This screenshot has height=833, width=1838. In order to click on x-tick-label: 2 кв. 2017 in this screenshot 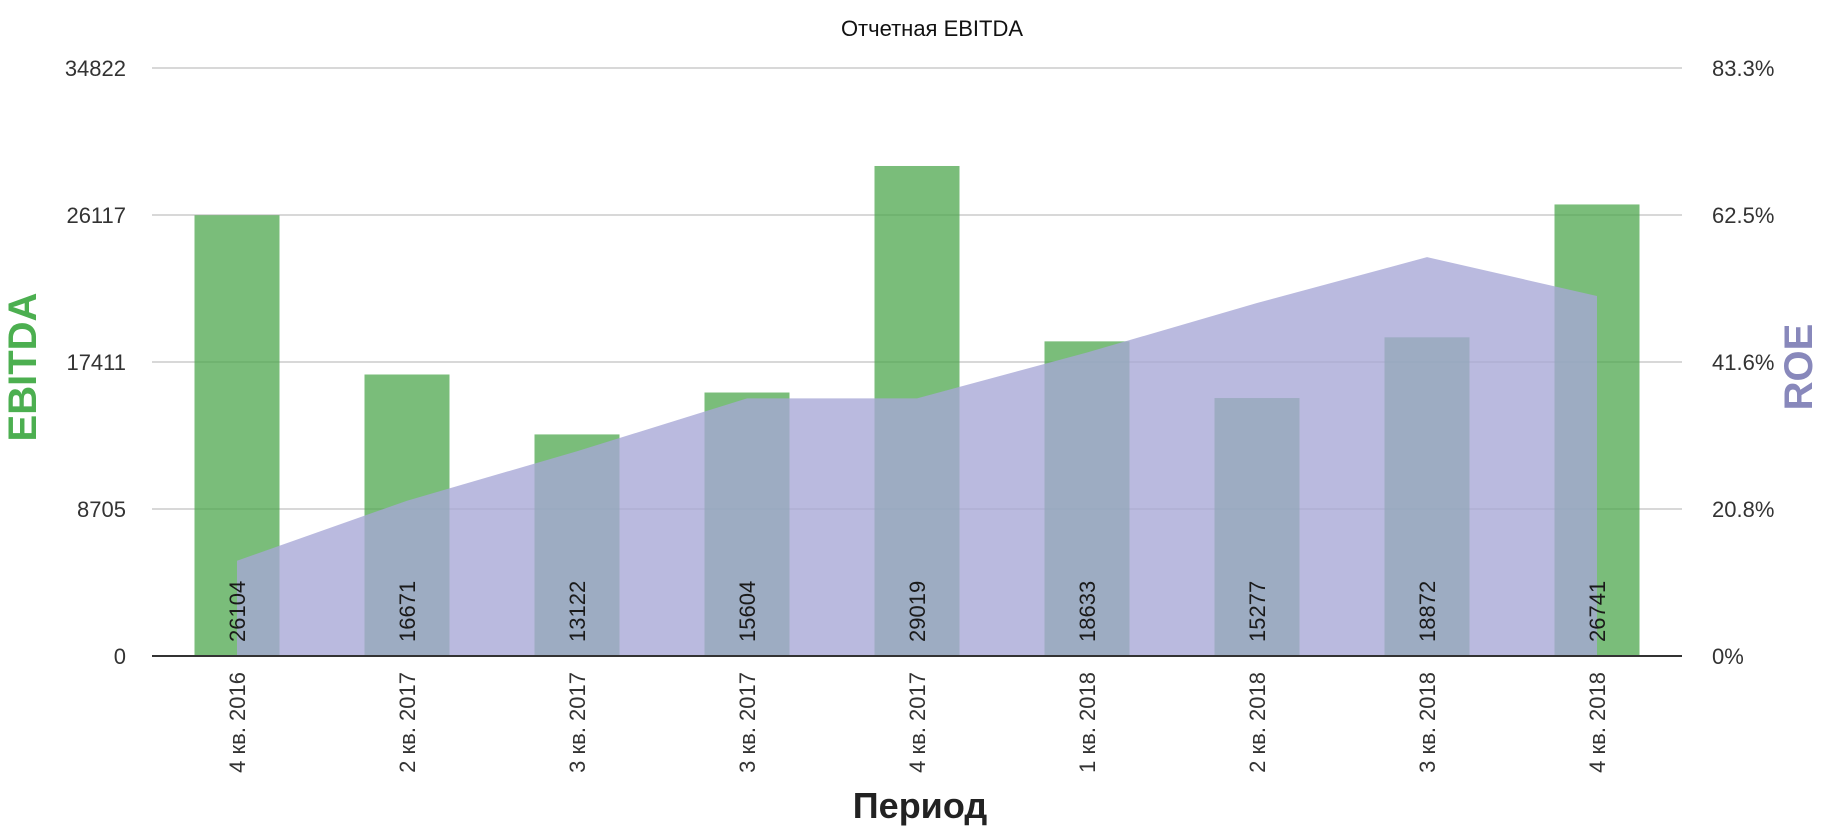, I will do `click(407, 722)`.